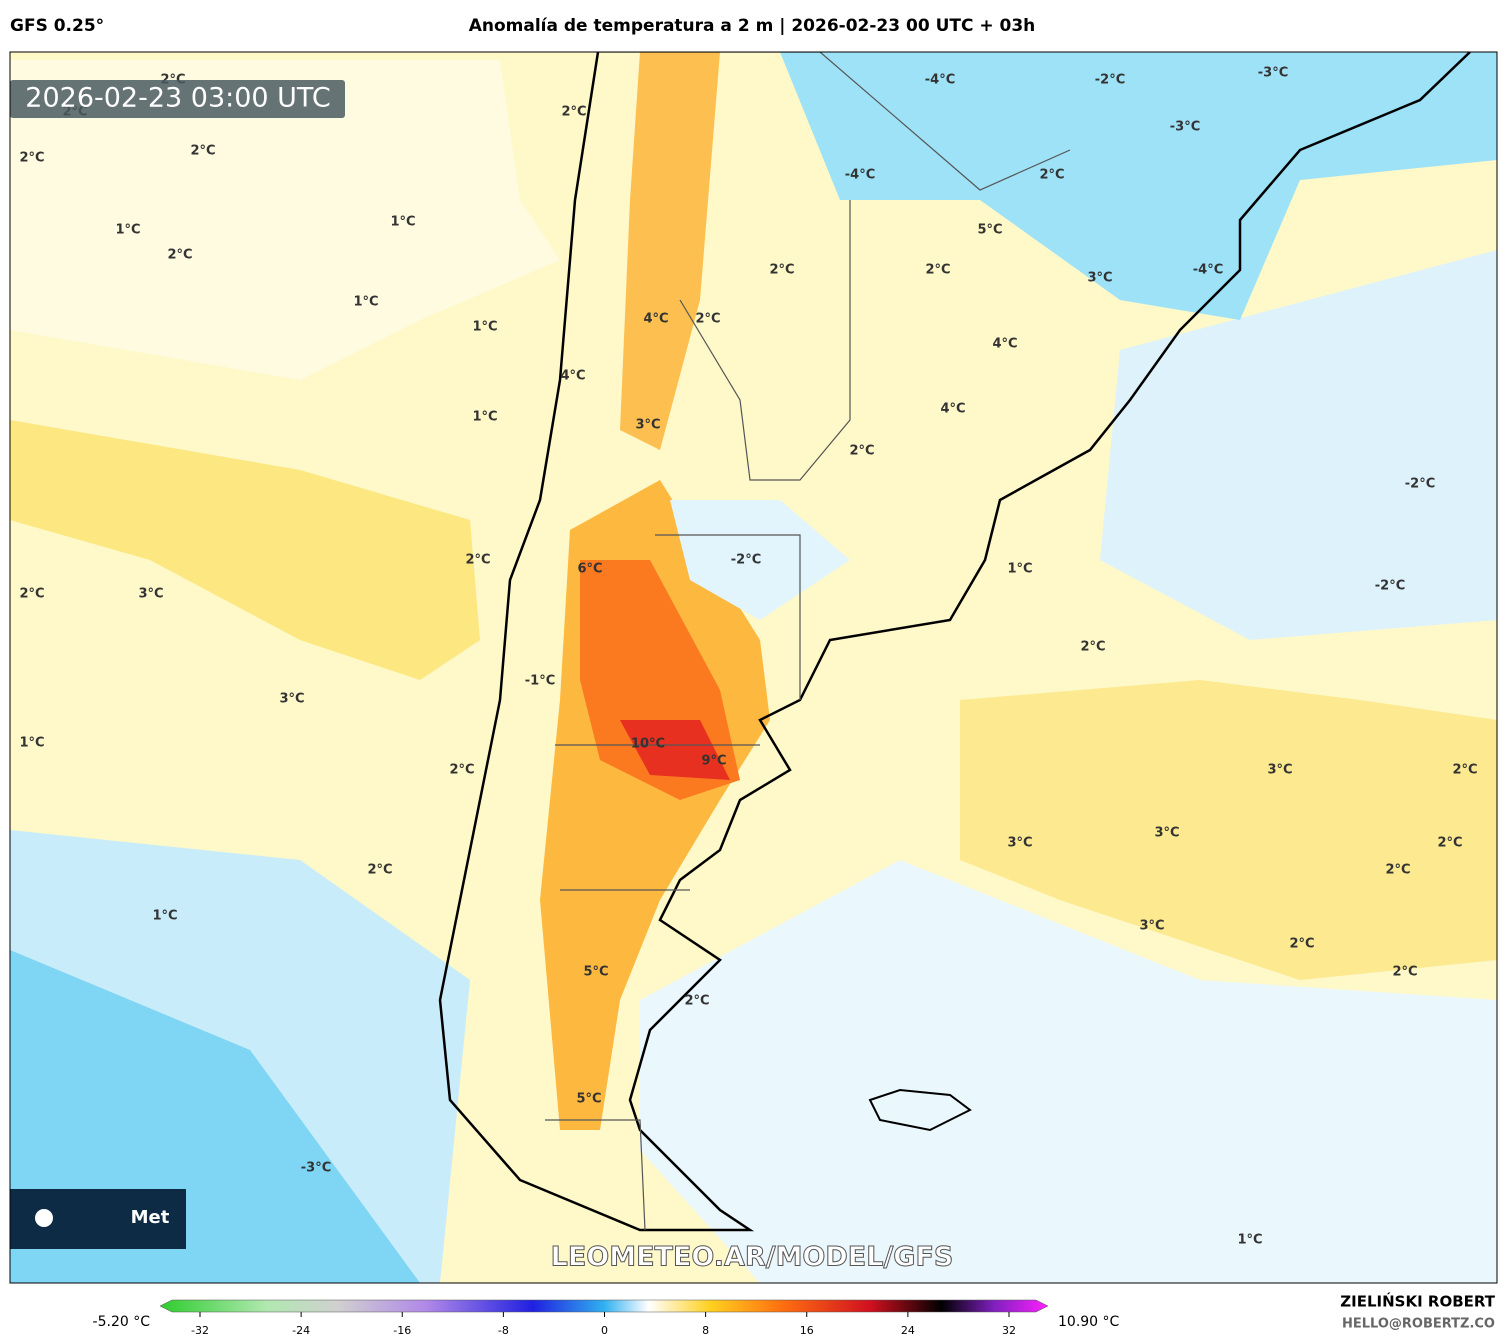 The width and height of the screenshot is (1505, 1339). I want to click on contact: HELLO@ROBERTZ.CO, so click(1418, 1324).